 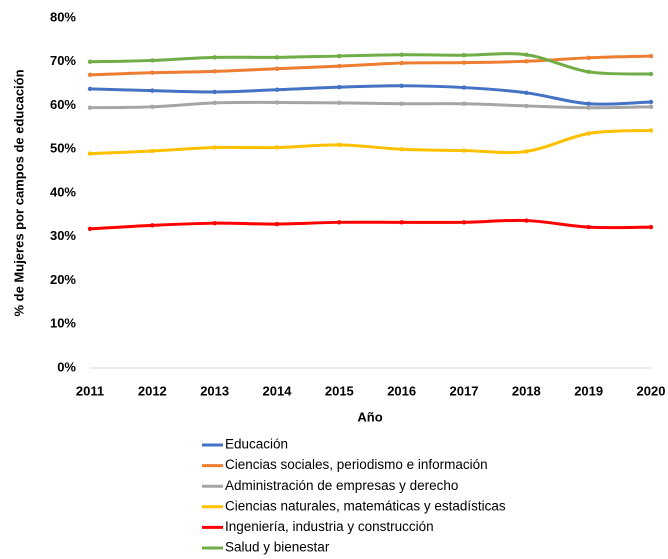 What do you see at coordinates (369, 416) in the screenshot?
I see `x-axis-title: Año` at bounding box center [369, 416].